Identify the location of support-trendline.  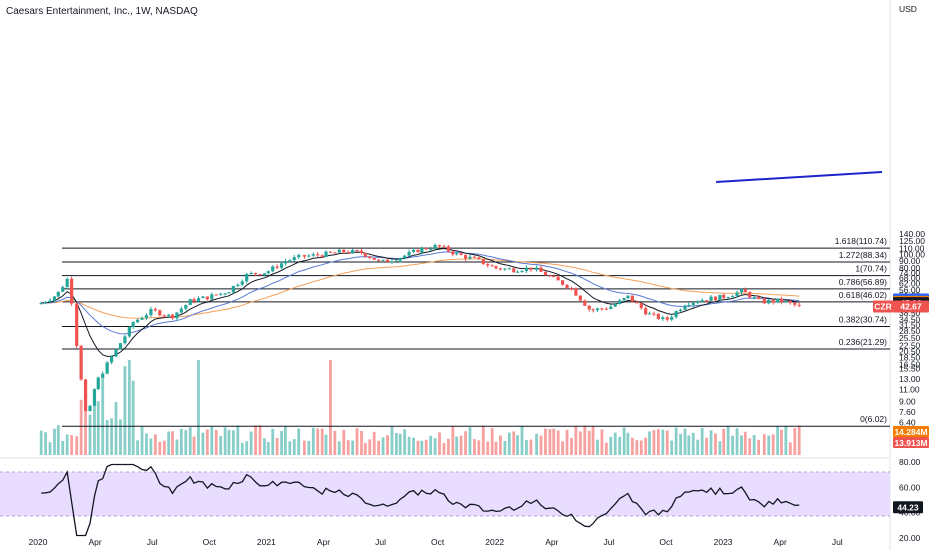
(799, 177).